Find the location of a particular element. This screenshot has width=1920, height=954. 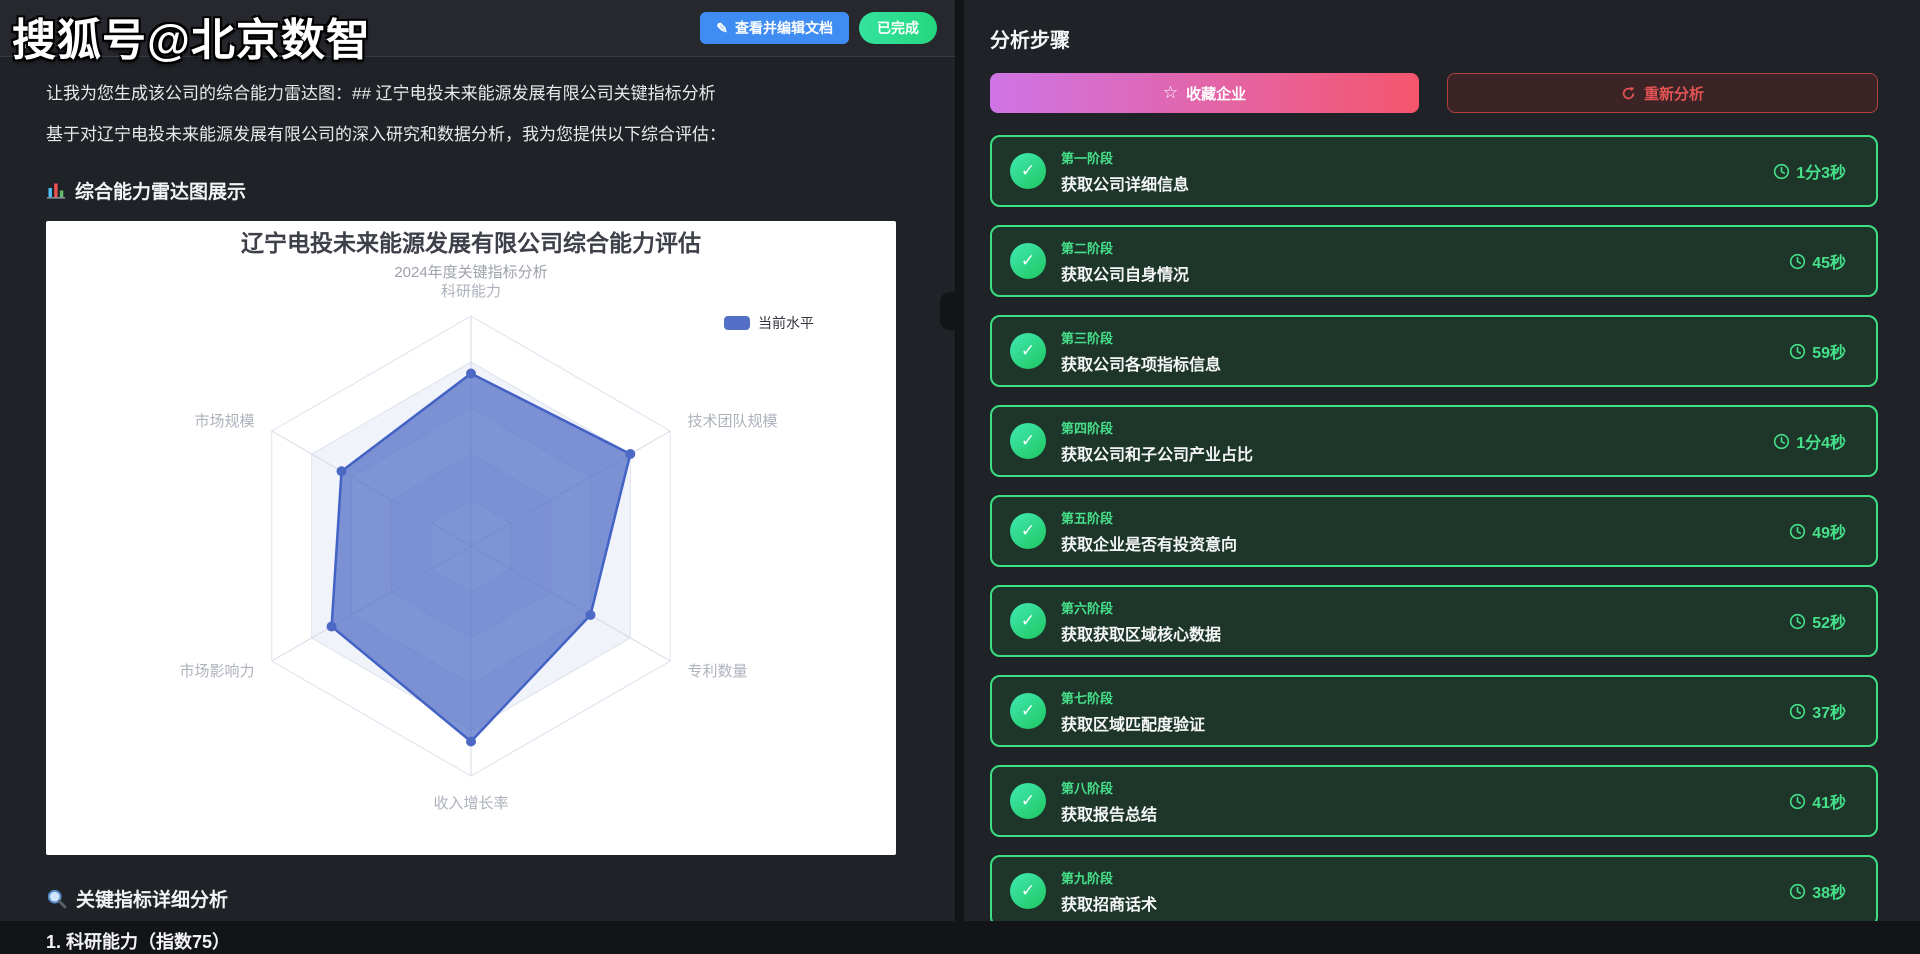

step-card: ✓ 第九阶段 获取招商话术 38秒 is located at coordinates (1434, 888).